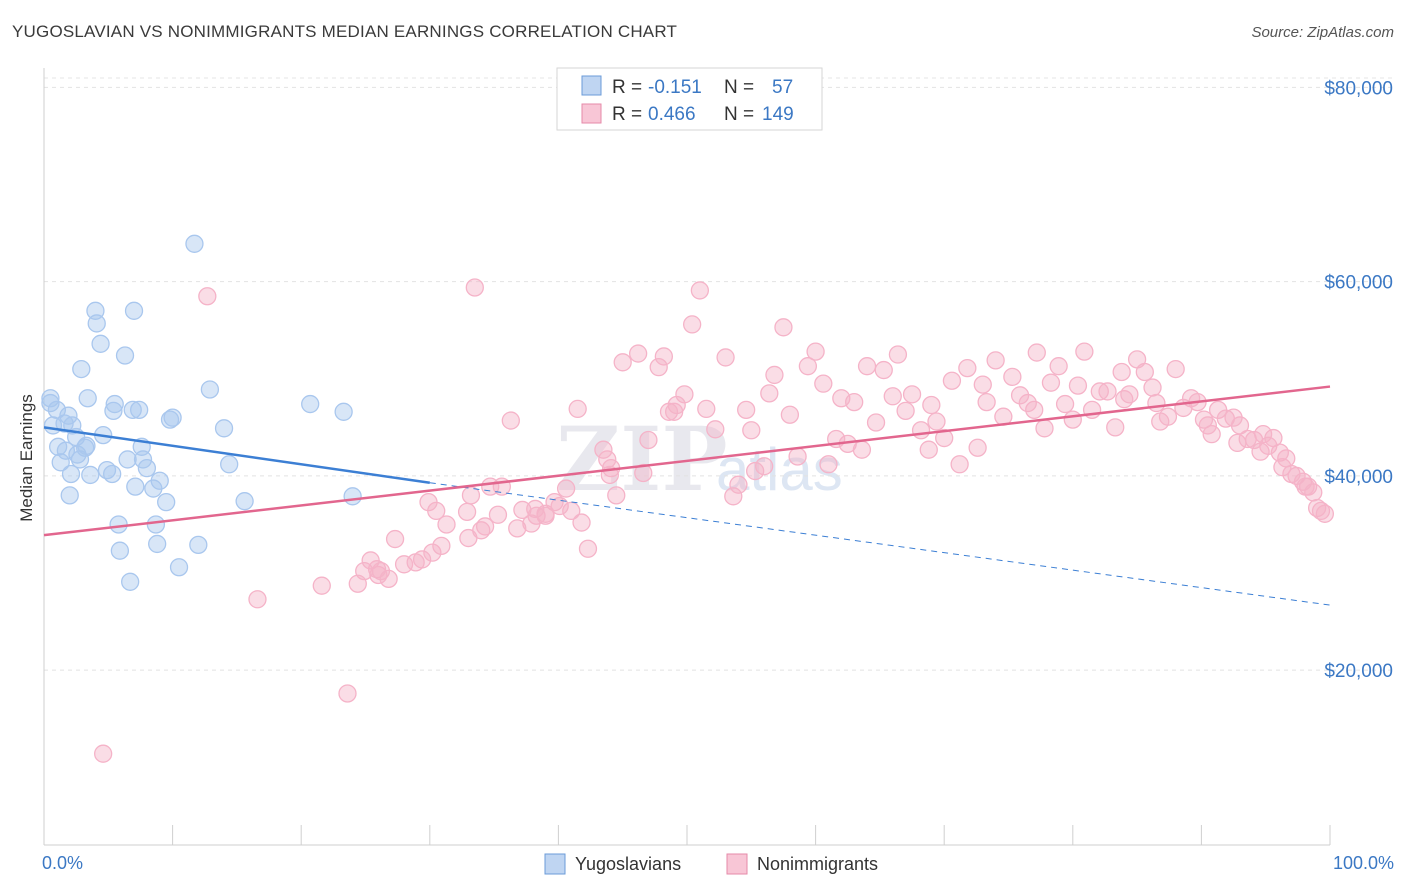 Image resolution: width=1406 pixels, height=892 pixels. What do you see at coordinates (591, 85) in the screenshot?
I see `legend-swatch-yugoslavians` at bounding box center [591, 85].